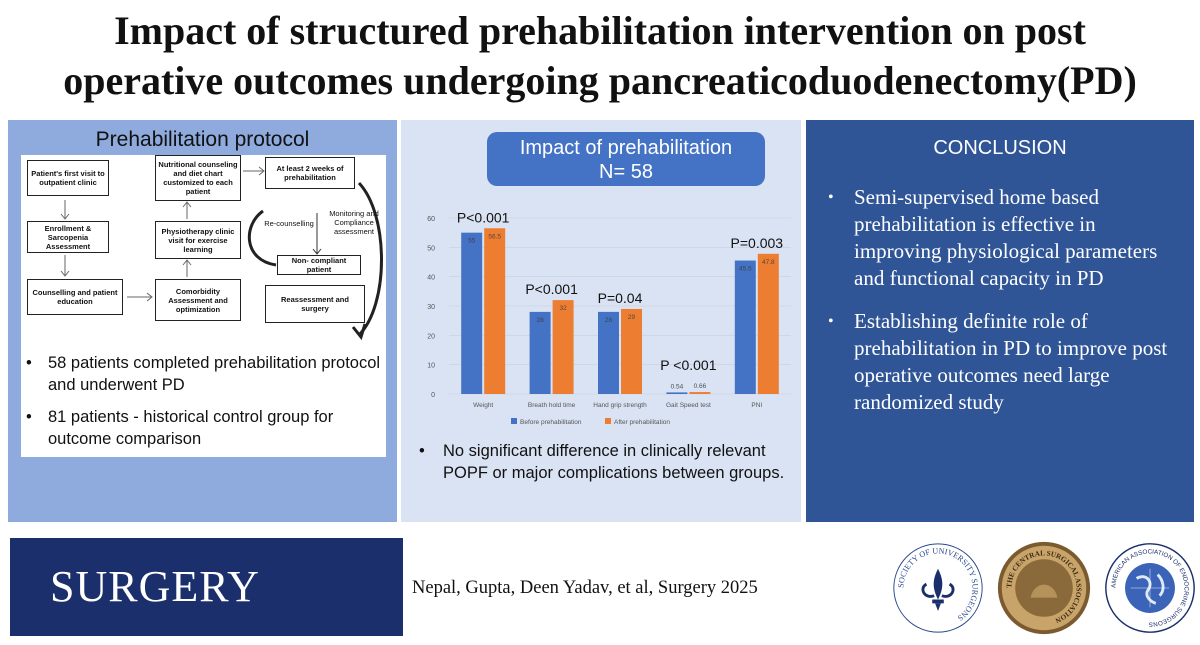  Describe the element at coordinates (315, 304) in the screenshot. I see `flow-reassessment: Reassessment and surgery` at that location.